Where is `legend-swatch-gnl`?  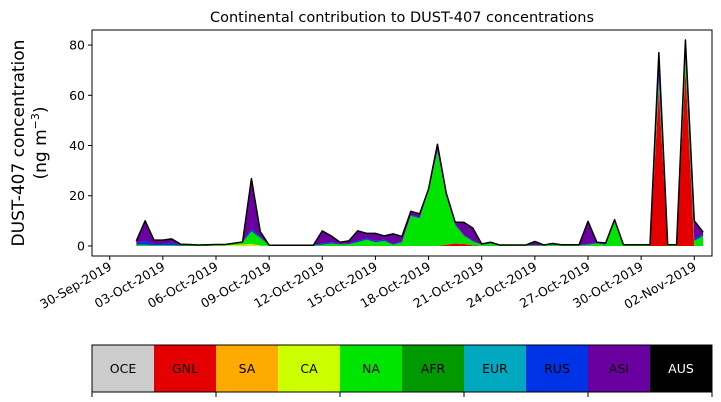
legend-swatch-gnl is located at coordinates (185, 368).